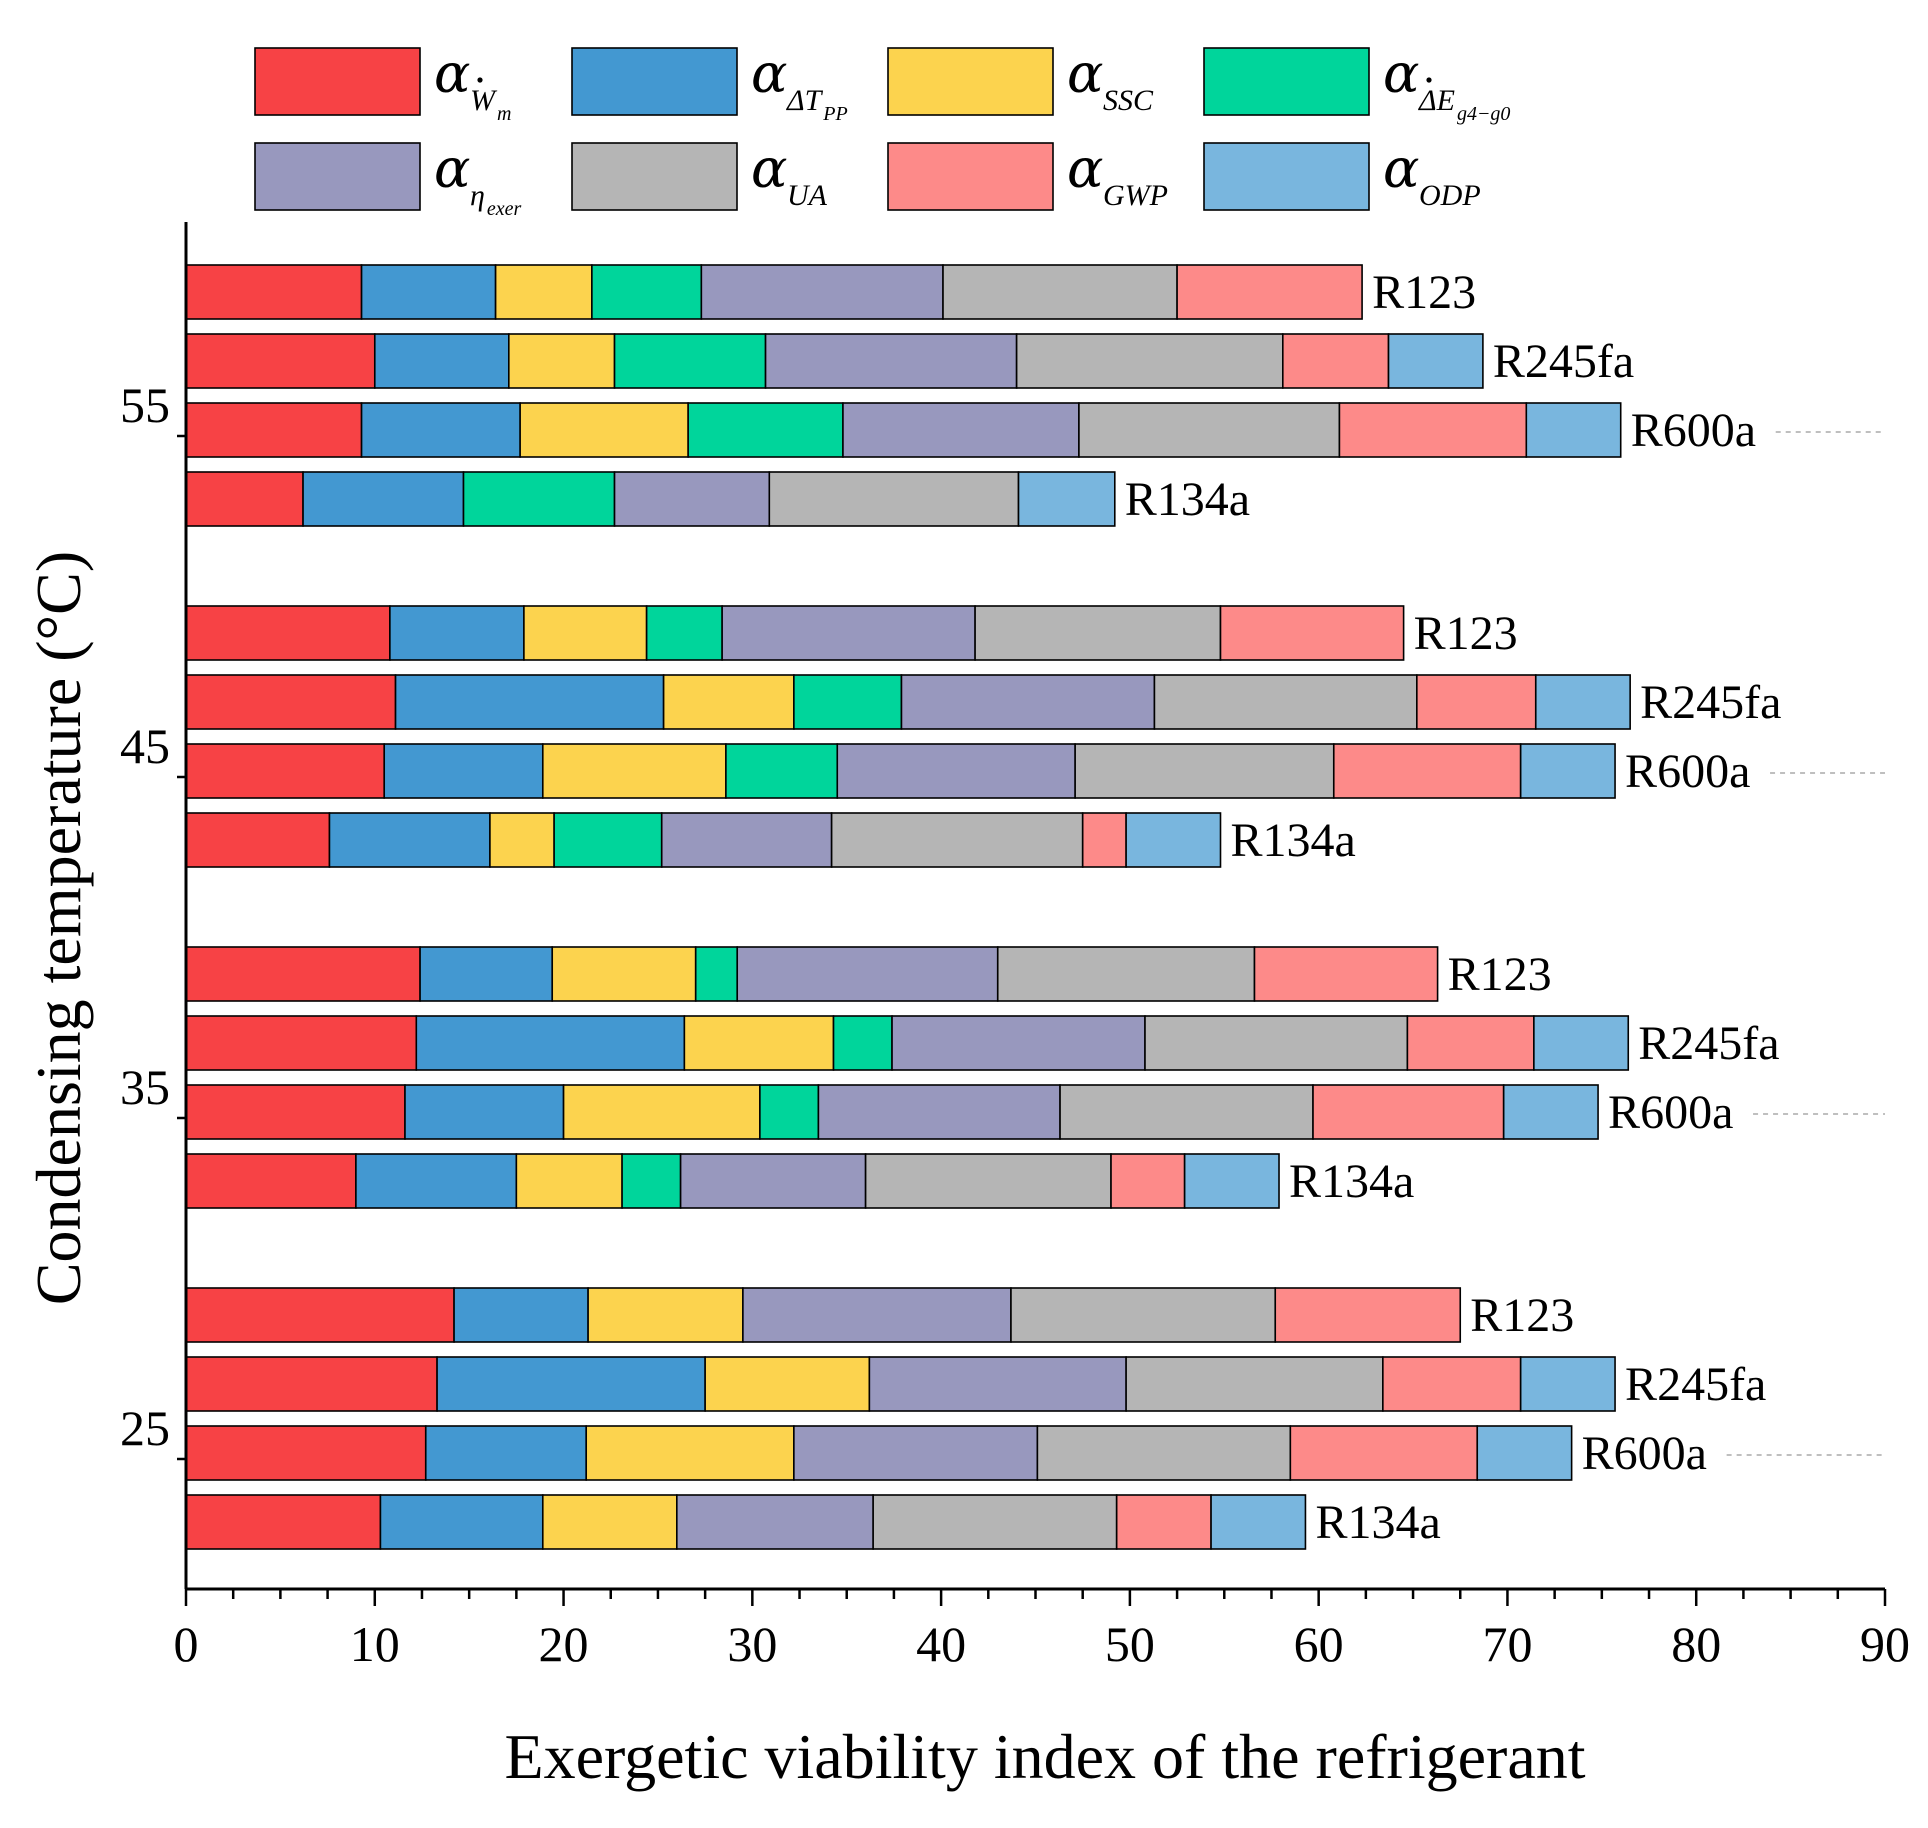 This screenshot has width=1928, height=1828. What do you see at coordinates (1187, 499) in the screenshot?
I see `bar-label-R134a-55: R134a` at bounding box center [1187, 499].